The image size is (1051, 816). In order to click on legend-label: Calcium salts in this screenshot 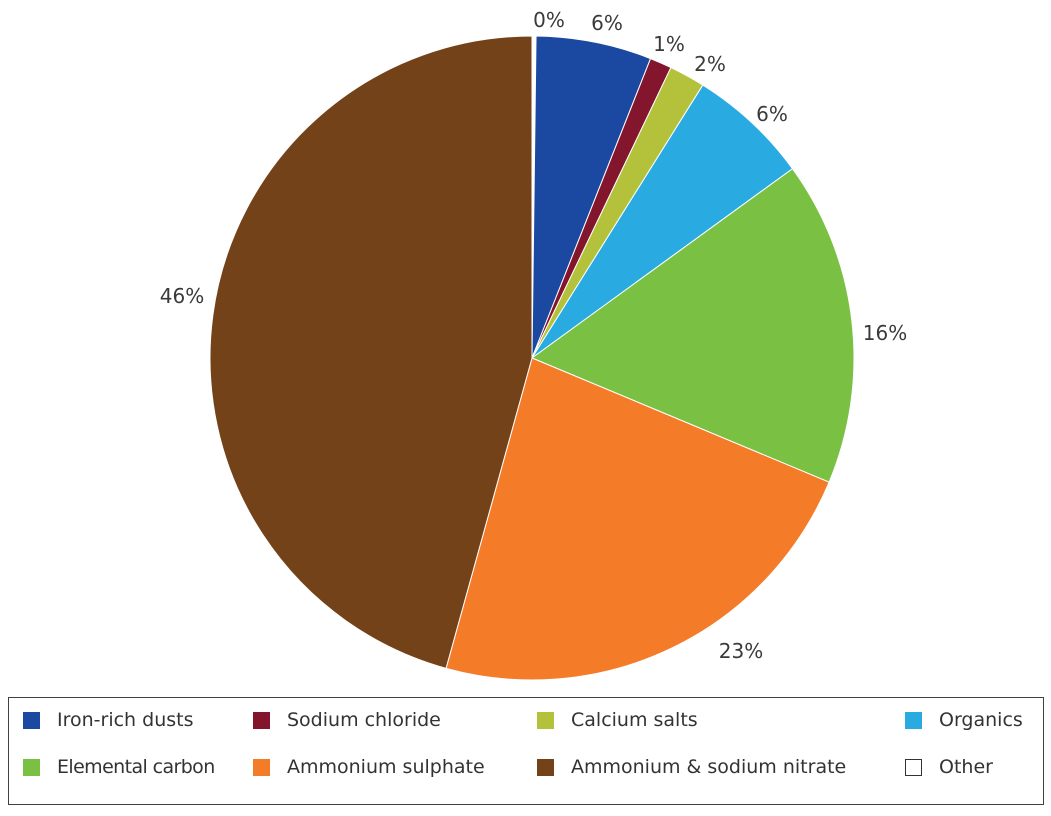, I will do `click(634, 720)`.